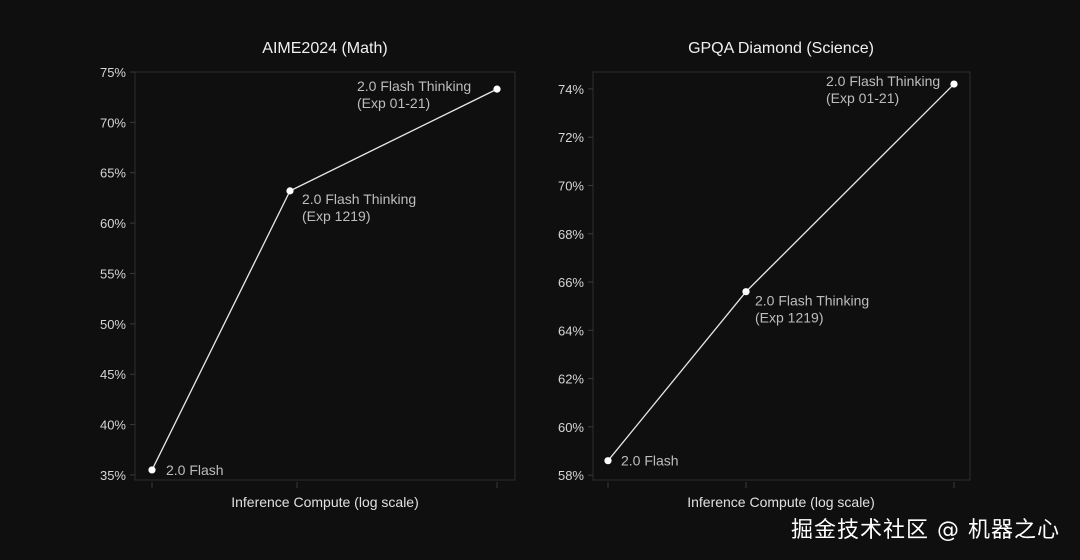 The height and width of the screenshot is (560, 1080). Describe the element at coordinates (113, 374) in the screenshot. I see `y-tick-label-aime: 45%` at that location.